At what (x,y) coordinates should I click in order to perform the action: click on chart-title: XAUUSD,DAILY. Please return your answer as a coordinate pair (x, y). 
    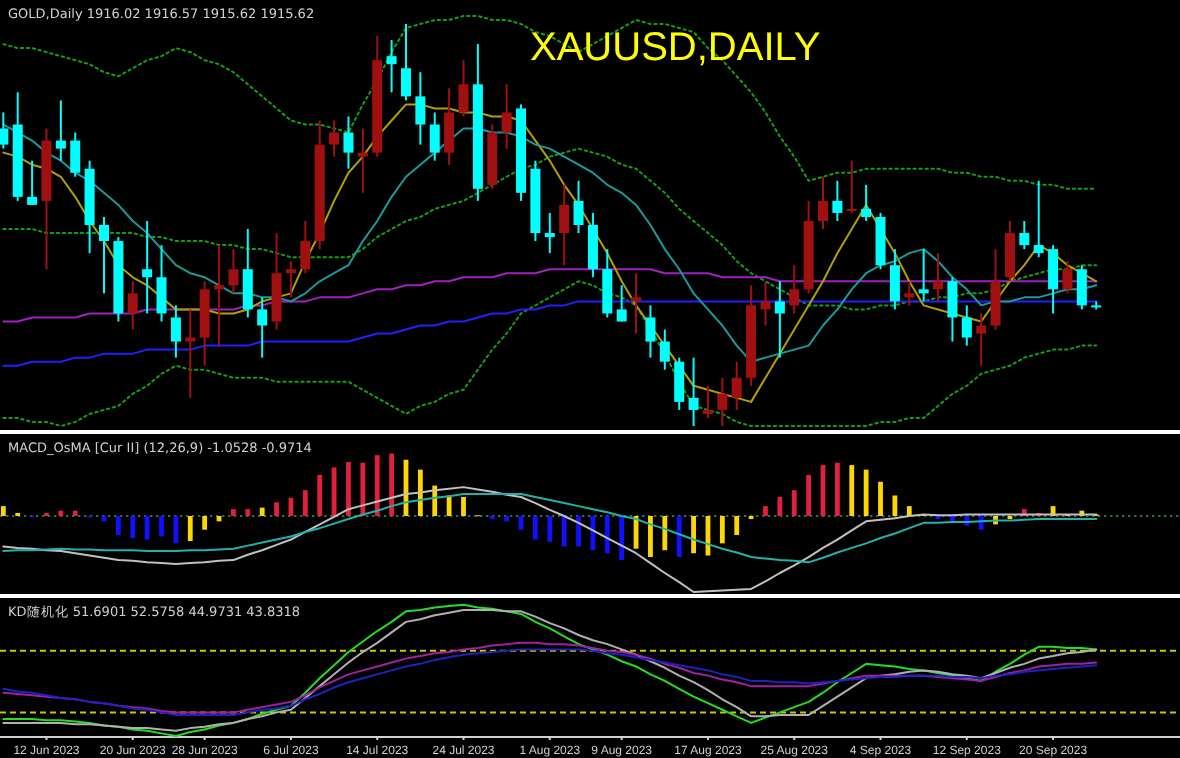
    Looking at the image, I should click on (675, 48).